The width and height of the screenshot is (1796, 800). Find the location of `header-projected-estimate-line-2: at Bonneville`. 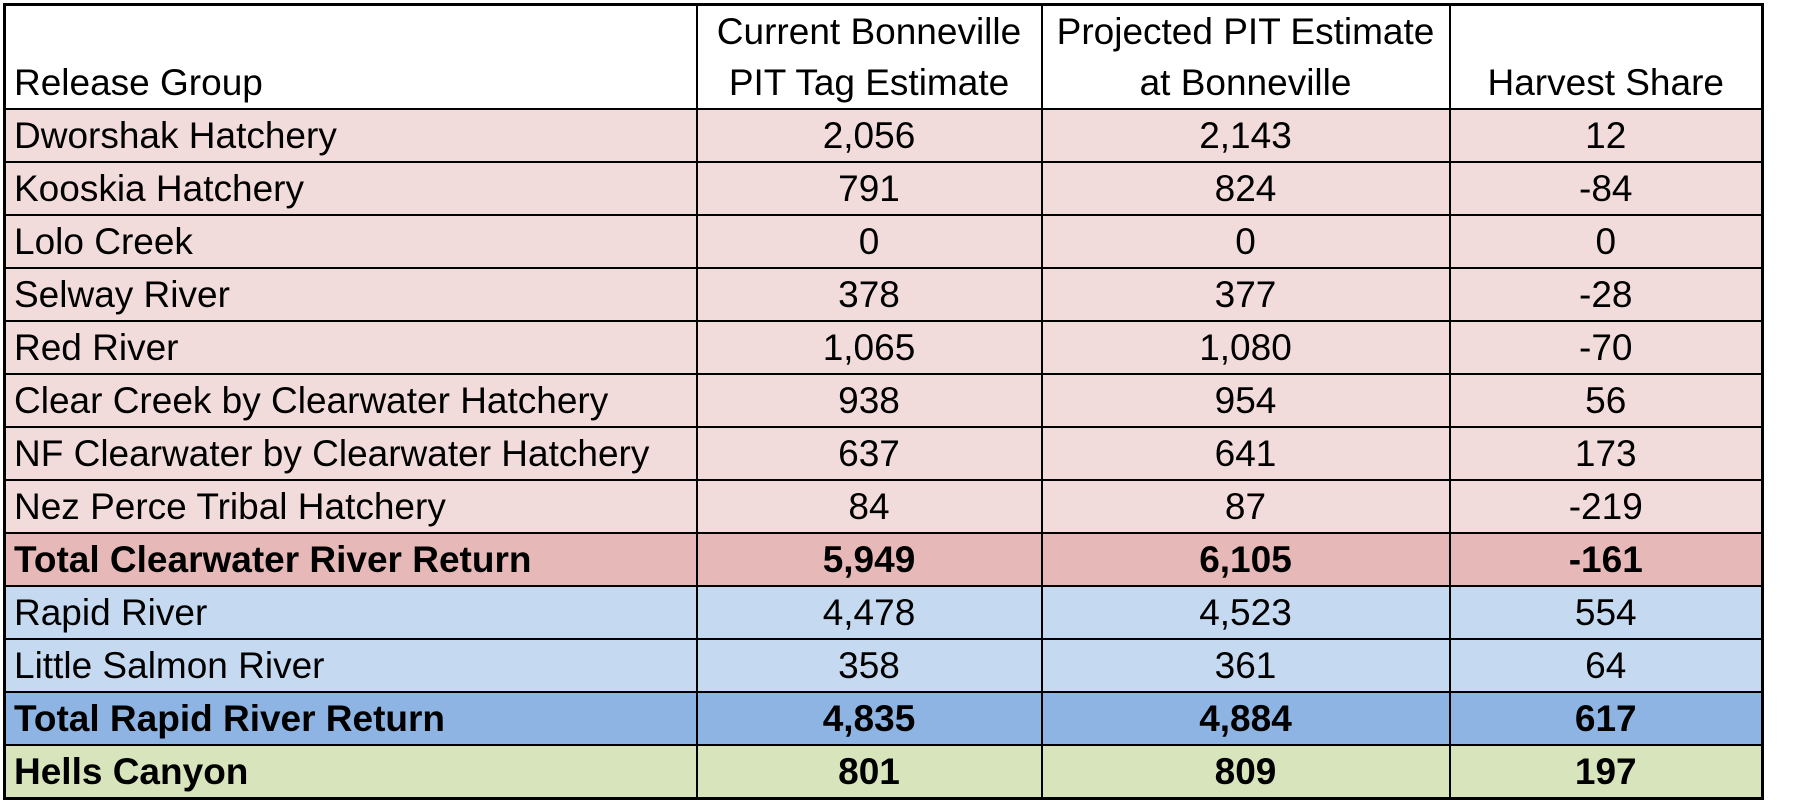

header-projected-estimate-line-2: at Bonneville is located at coordinates (1245, 82).